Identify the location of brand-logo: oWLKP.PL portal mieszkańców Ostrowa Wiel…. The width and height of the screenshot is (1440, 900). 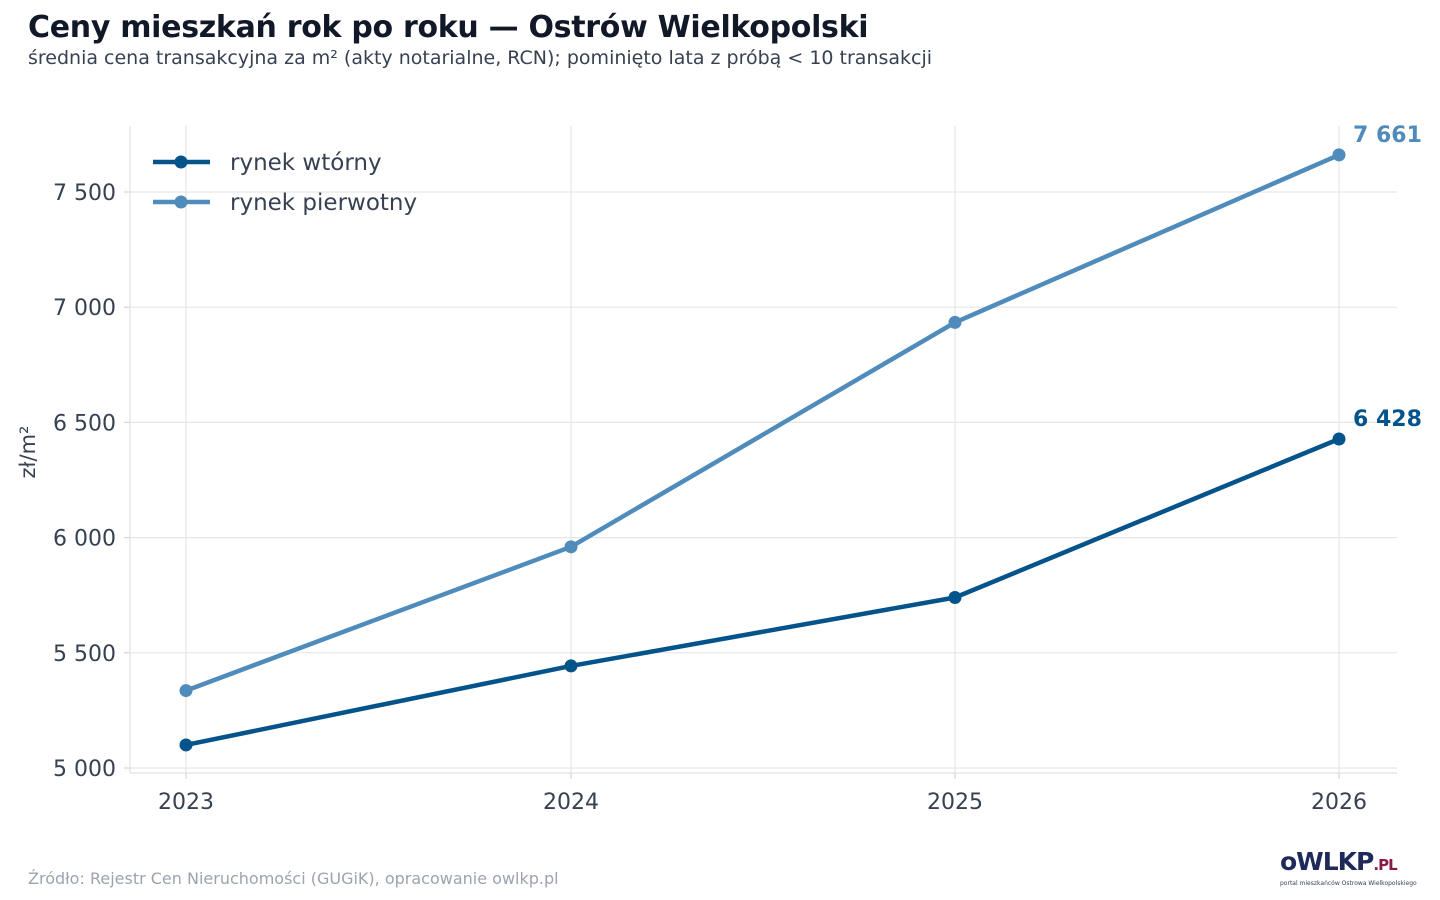
(1348, 868).